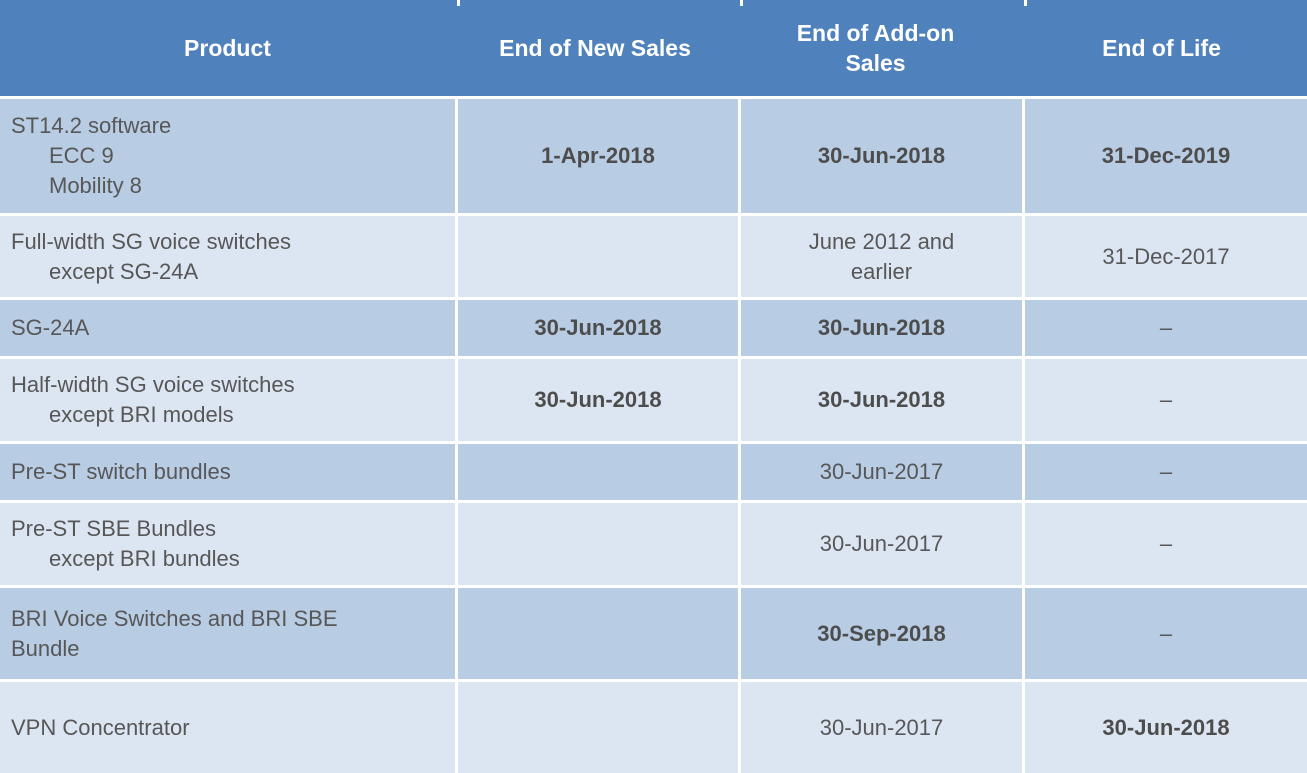  What do you see at coordinates (81, 155) in the screenshot?
I see `product-name-line: ECC 9` at bounding box center [81, 155].